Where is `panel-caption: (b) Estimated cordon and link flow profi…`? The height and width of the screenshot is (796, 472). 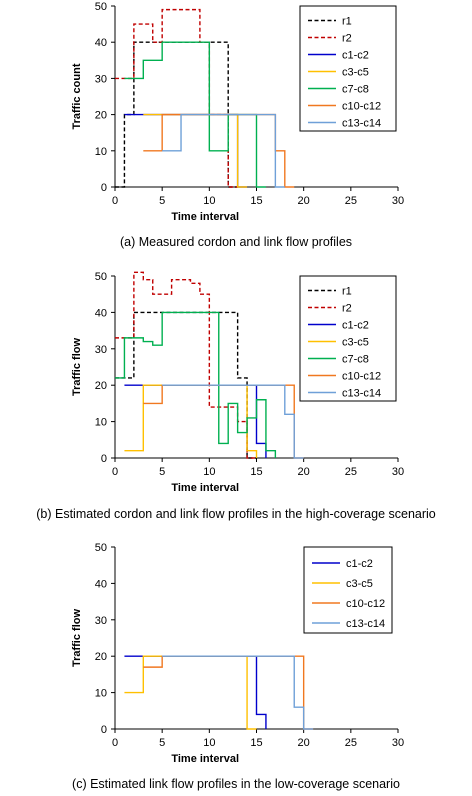 panel-caption: (b) Estimated cordon and link flow profi… is located at coordinates (236, 514).